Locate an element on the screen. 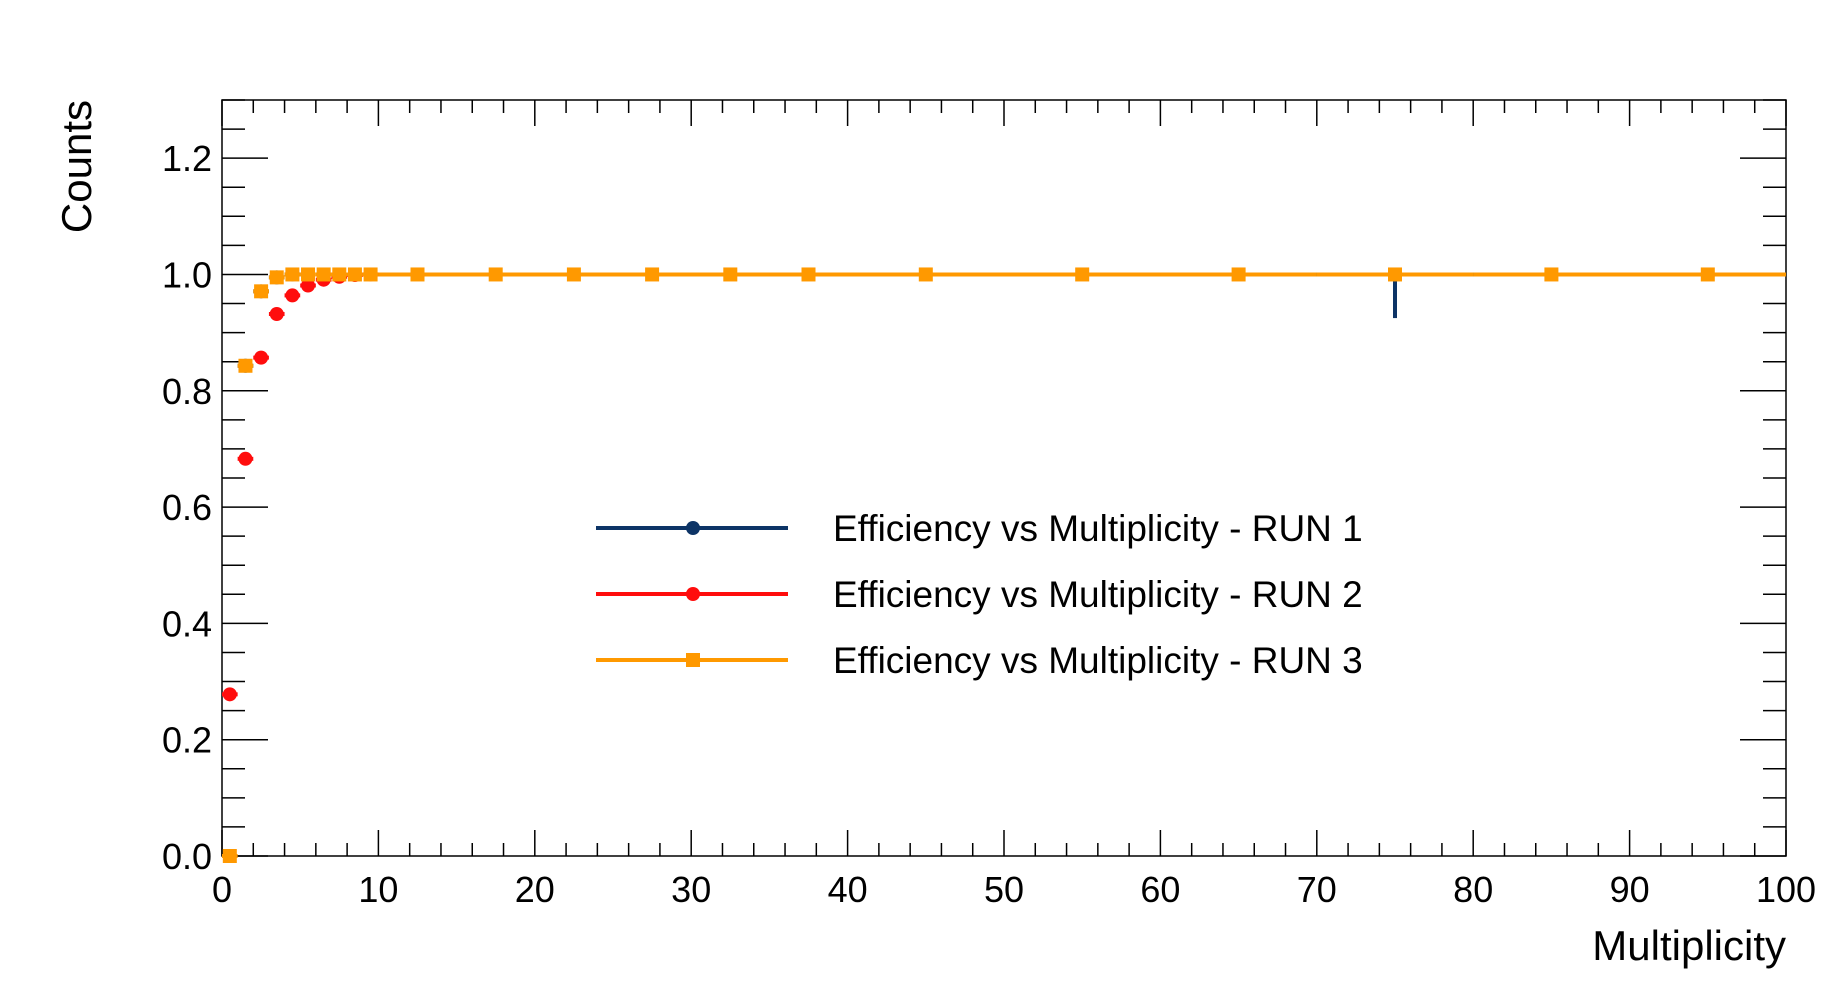  x-tick-label: 70 is located at coordinates (1317, 889).